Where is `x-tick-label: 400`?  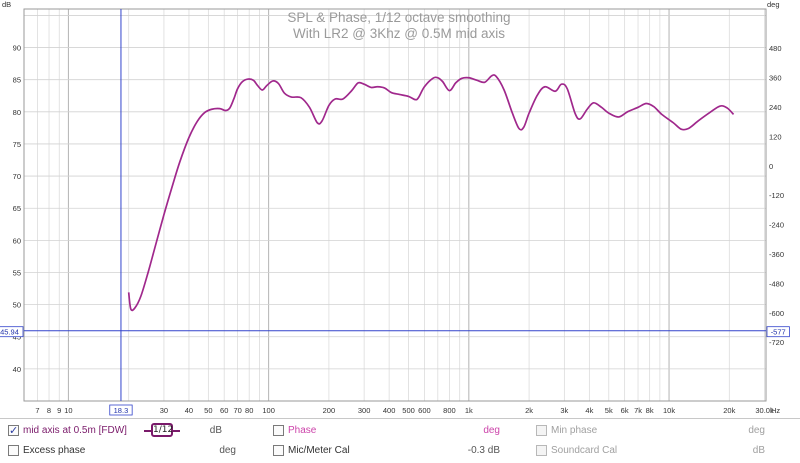
x-tick-label: 400 is located at coordinates (389, 410).